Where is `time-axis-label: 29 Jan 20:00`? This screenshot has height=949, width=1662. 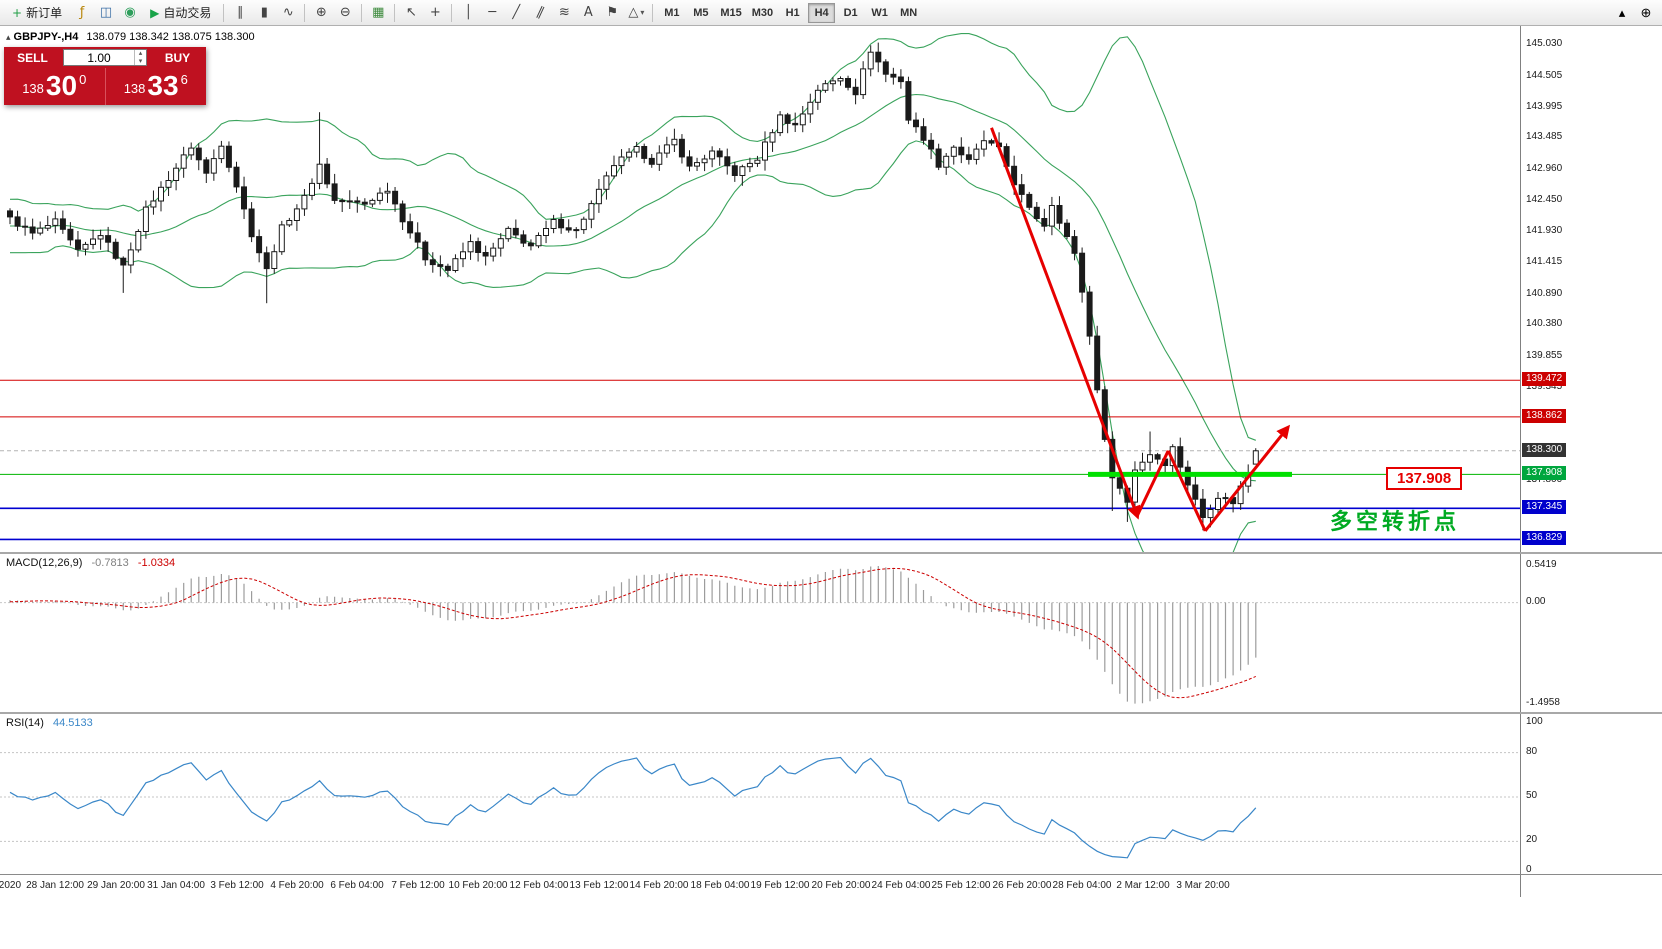 time-axis-label: 29 Jan 20:00 is located at coordinates (116, 885).